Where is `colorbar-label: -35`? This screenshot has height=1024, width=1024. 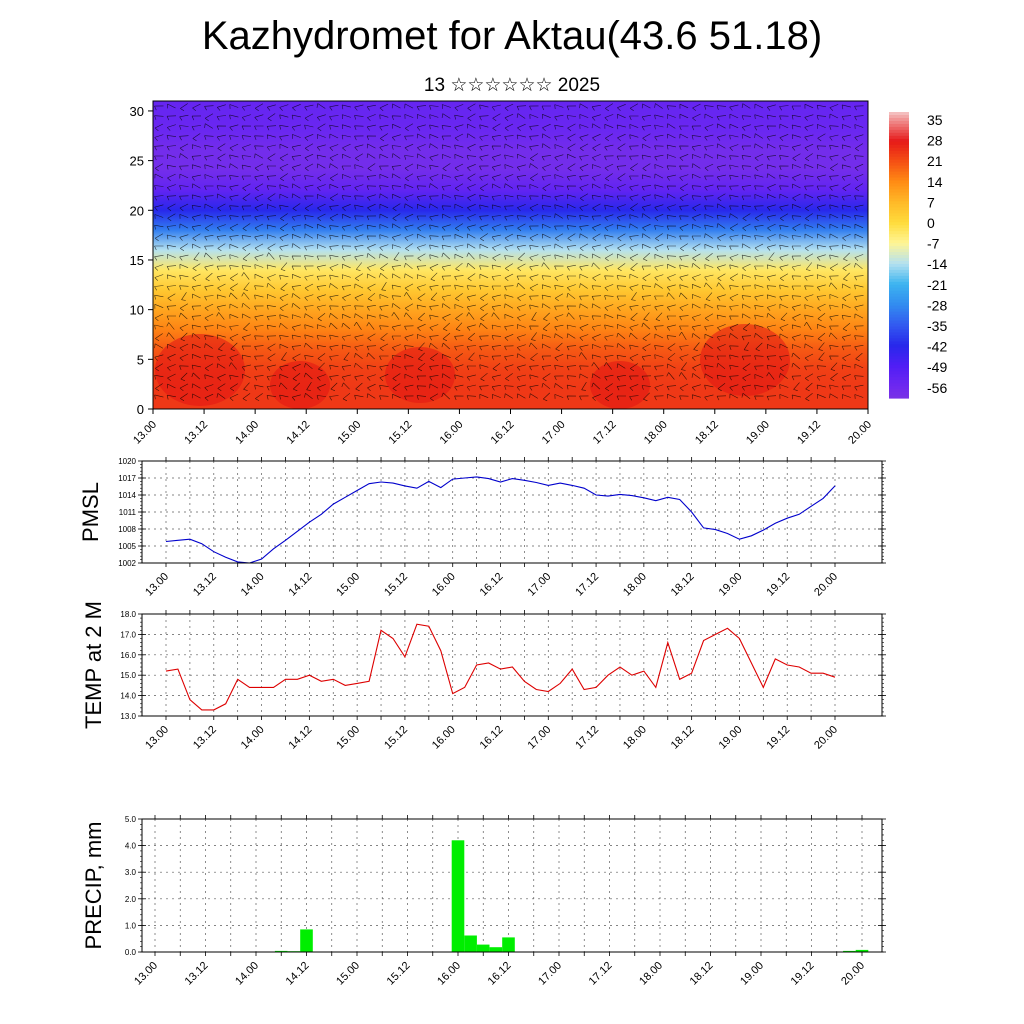 colorbar-label: -35 is located at coordinates (937, 326).